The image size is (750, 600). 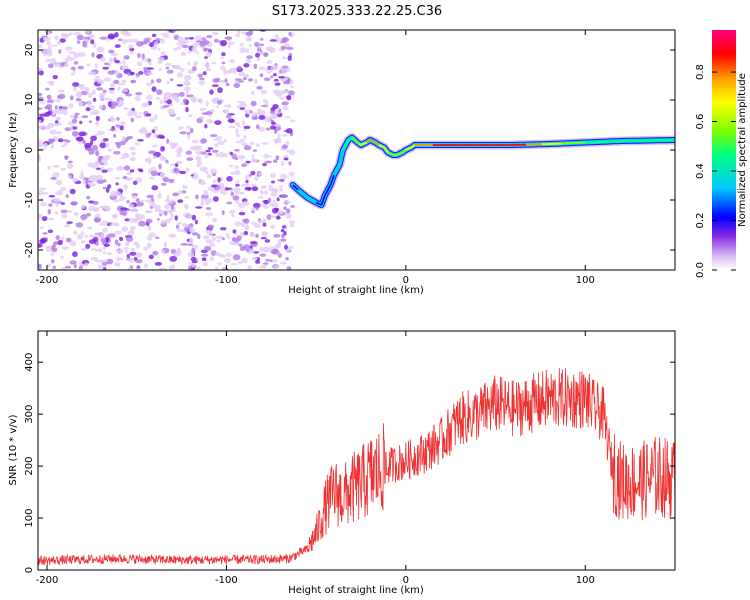 I want to click on spectrogram-y-label: Frequency (Hz), so click(x=13, y=150).